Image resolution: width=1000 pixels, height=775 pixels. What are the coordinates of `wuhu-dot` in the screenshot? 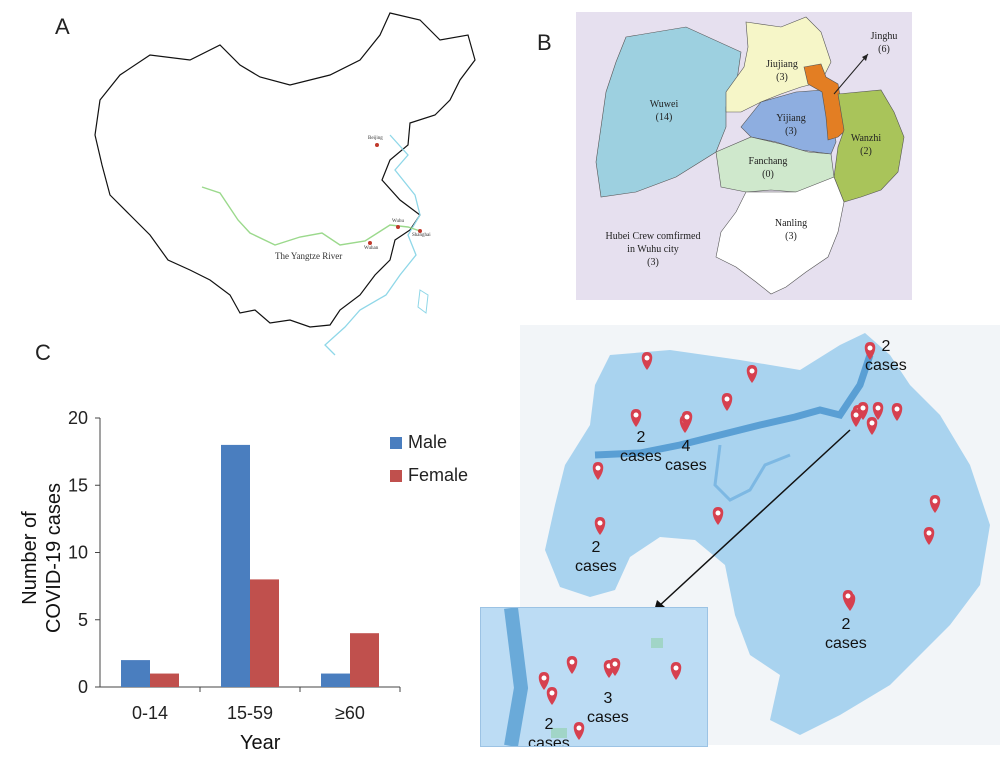 It's located at (398, 227).